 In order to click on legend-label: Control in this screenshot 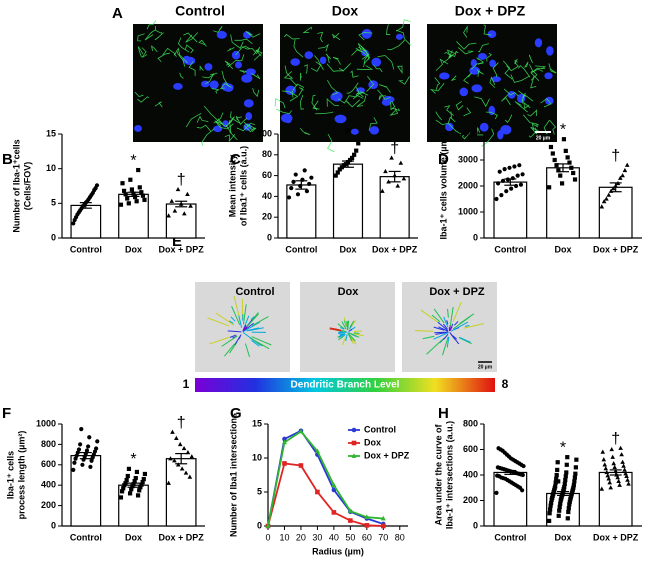, I will do `click(380, 429)`.